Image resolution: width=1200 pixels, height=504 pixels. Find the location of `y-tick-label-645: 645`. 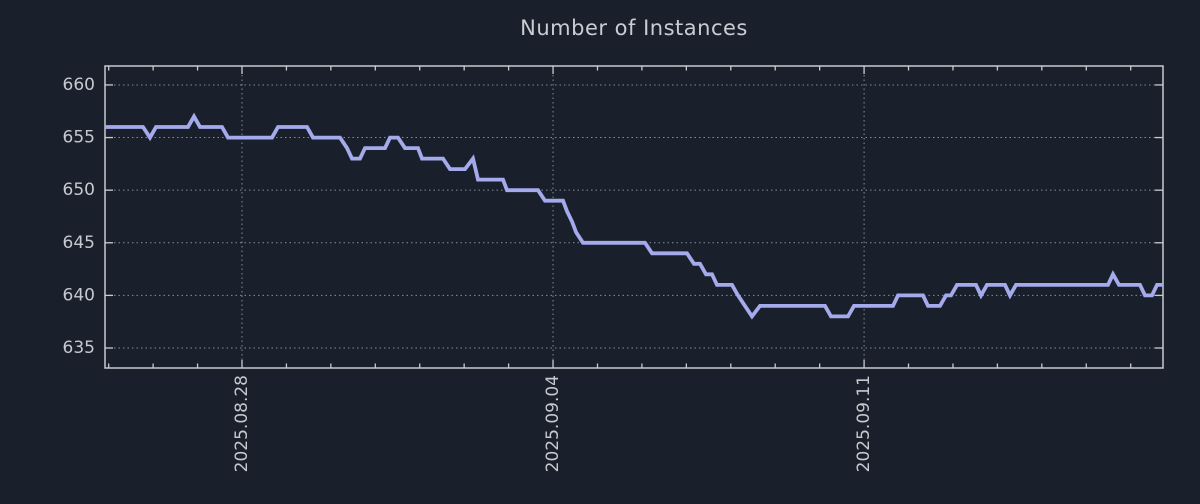

y-tick-label-645: 645 is located at coordinates (79, 243).